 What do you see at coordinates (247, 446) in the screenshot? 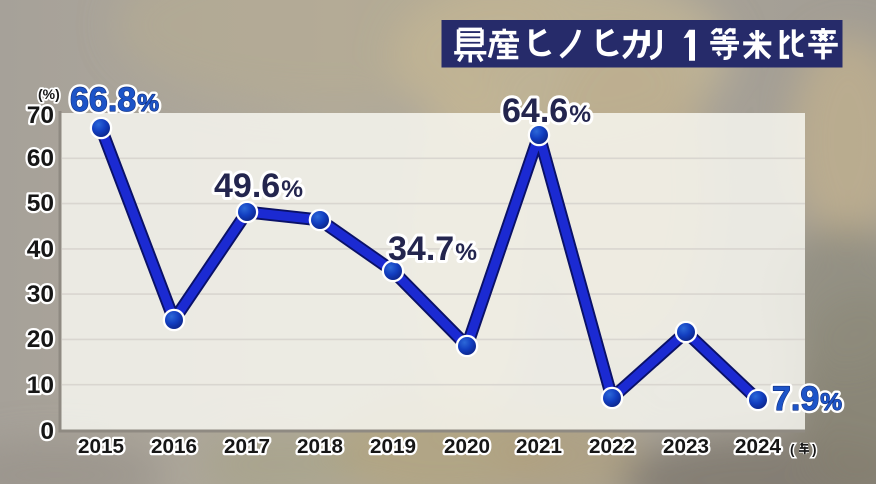
I see `svg-text: 2017` at bounding box center [247, 446].